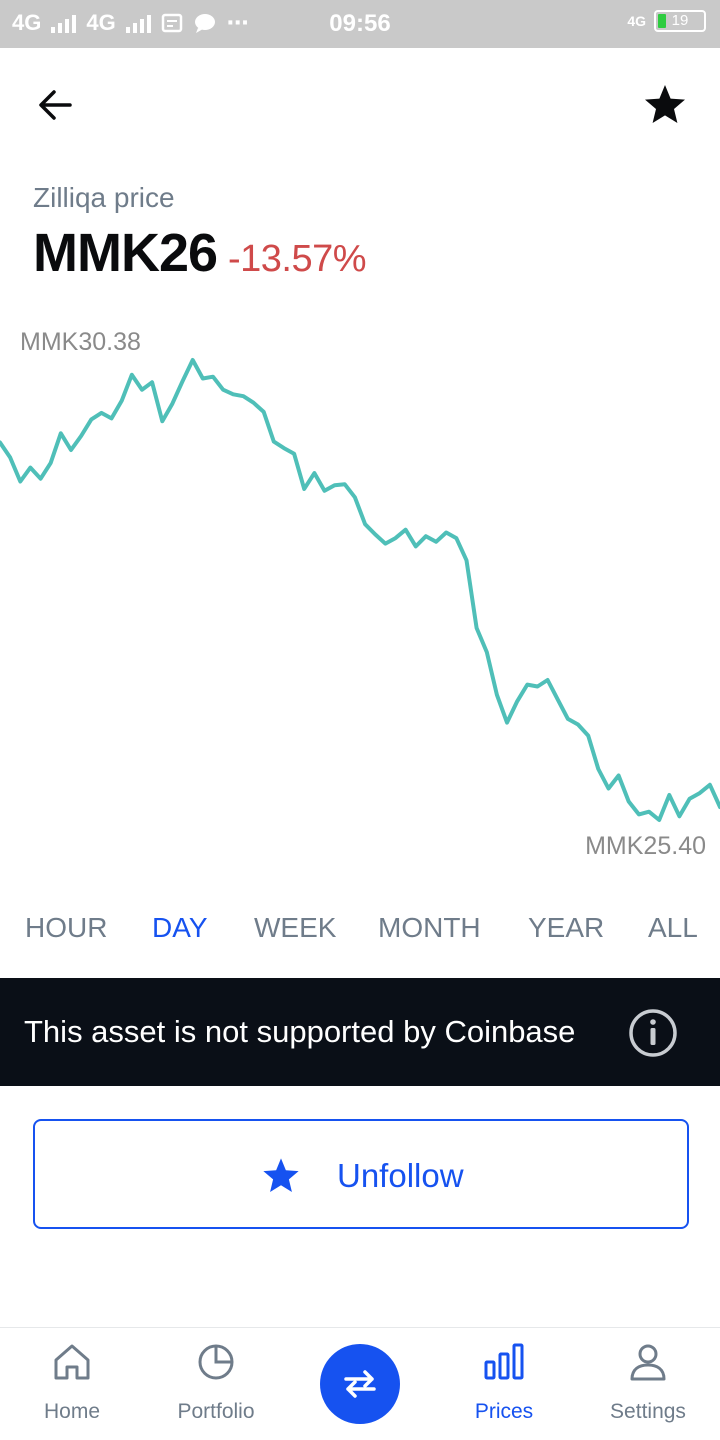 The image size is (720, 1440). What do you see at coordinates (636, 21) in the screenshot?
I see `network-label-3: 4G` at bounding box center [636, 21].